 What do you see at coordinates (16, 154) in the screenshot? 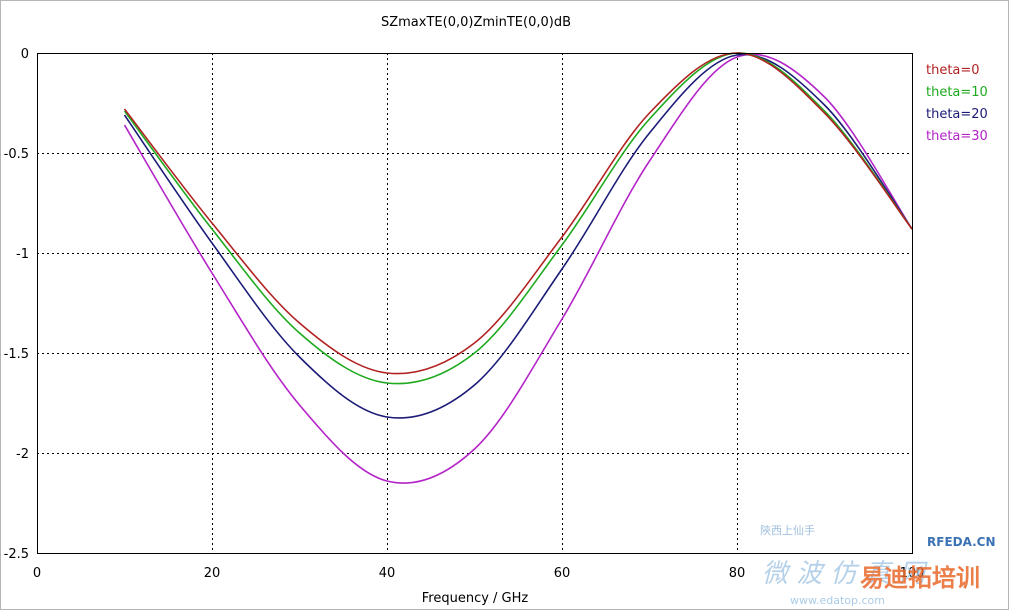
I see `y-tick-label: -0.5` at bounding box center [16, 154].